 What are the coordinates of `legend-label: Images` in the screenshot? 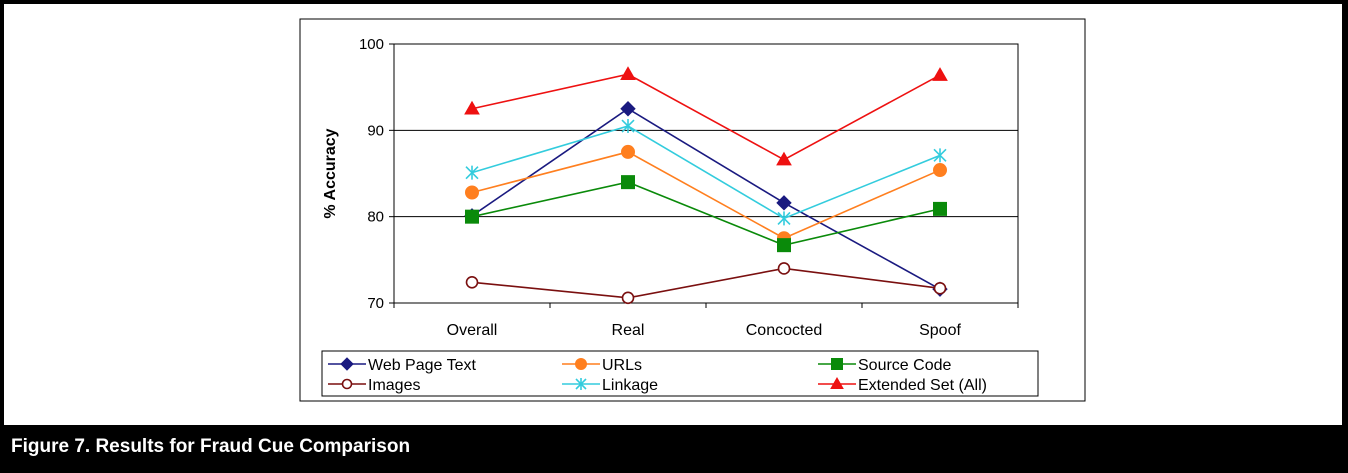 It's located at (394, 385).